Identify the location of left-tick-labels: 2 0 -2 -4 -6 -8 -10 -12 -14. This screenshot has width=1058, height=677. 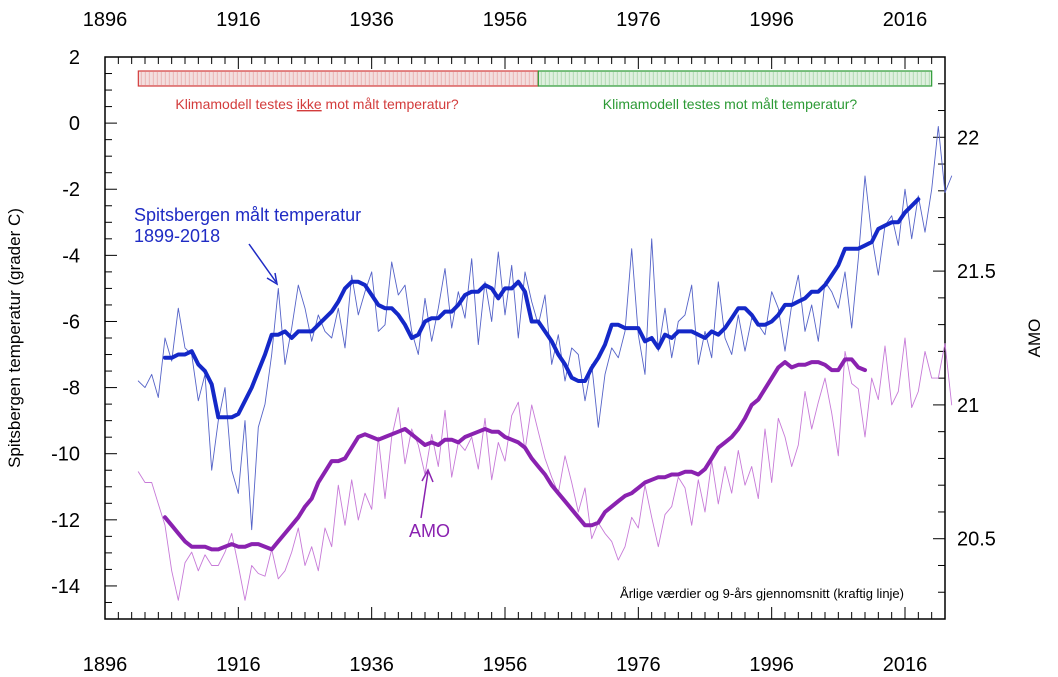
(65, 322).